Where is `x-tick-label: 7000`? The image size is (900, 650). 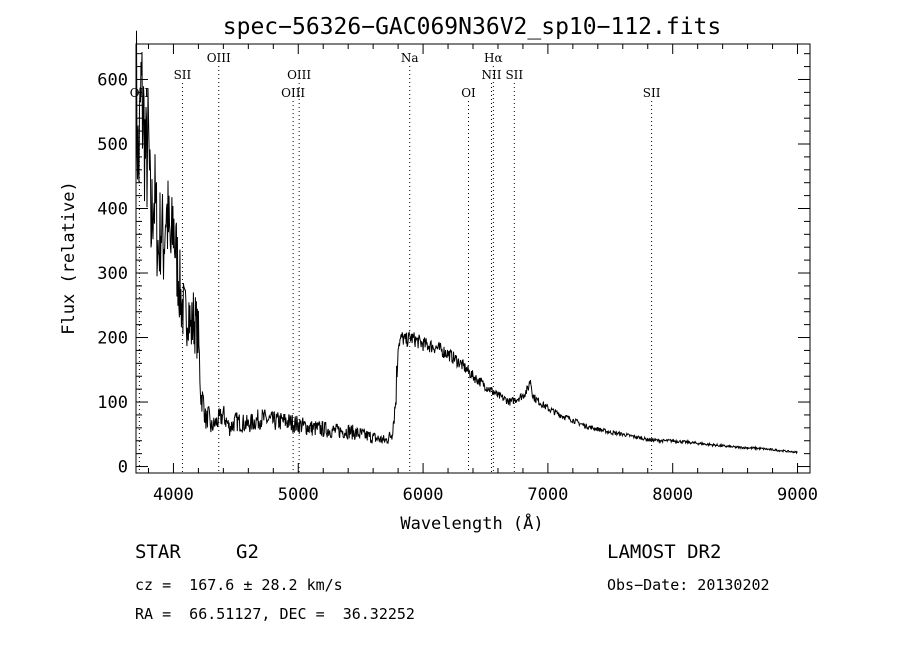 x-tick-label: 7000 is located at coordinates (547, 495).